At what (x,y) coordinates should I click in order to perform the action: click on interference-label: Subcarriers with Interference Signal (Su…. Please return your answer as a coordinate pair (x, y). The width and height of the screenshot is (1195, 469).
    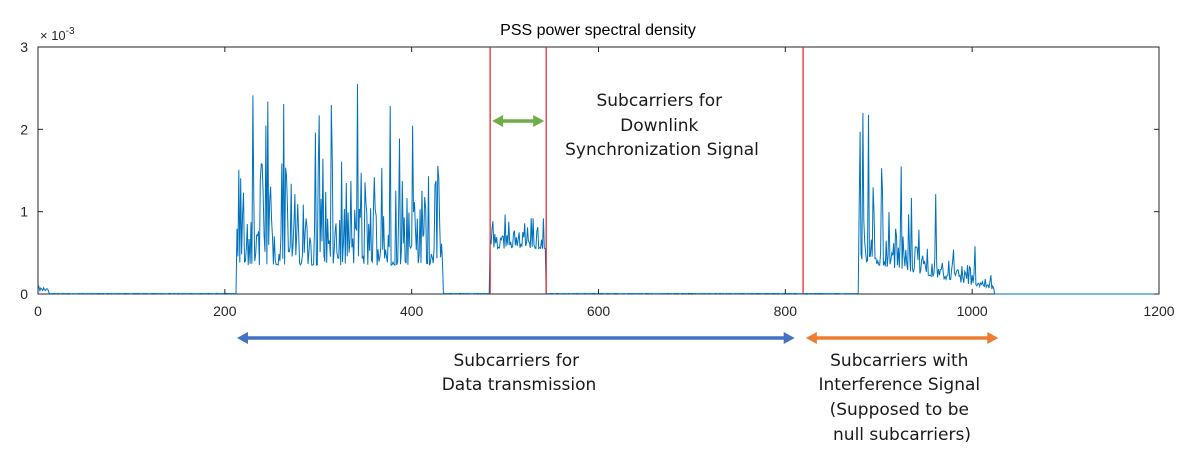
    Looking at the image, I should click on (901, 398).